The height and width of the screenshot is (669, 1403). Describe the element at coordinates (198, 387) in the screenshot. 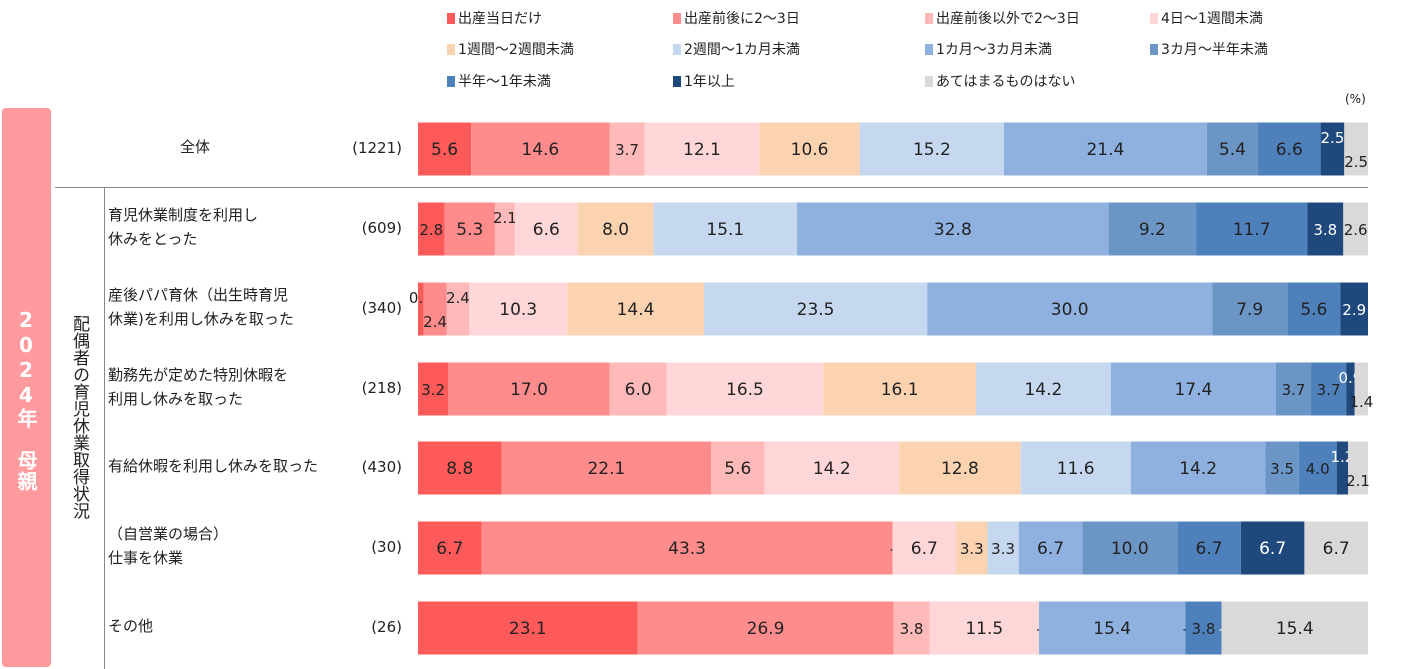

I see `row-label: 勤務先が定めた特別休暇を 利用し休みを取った` at that location.